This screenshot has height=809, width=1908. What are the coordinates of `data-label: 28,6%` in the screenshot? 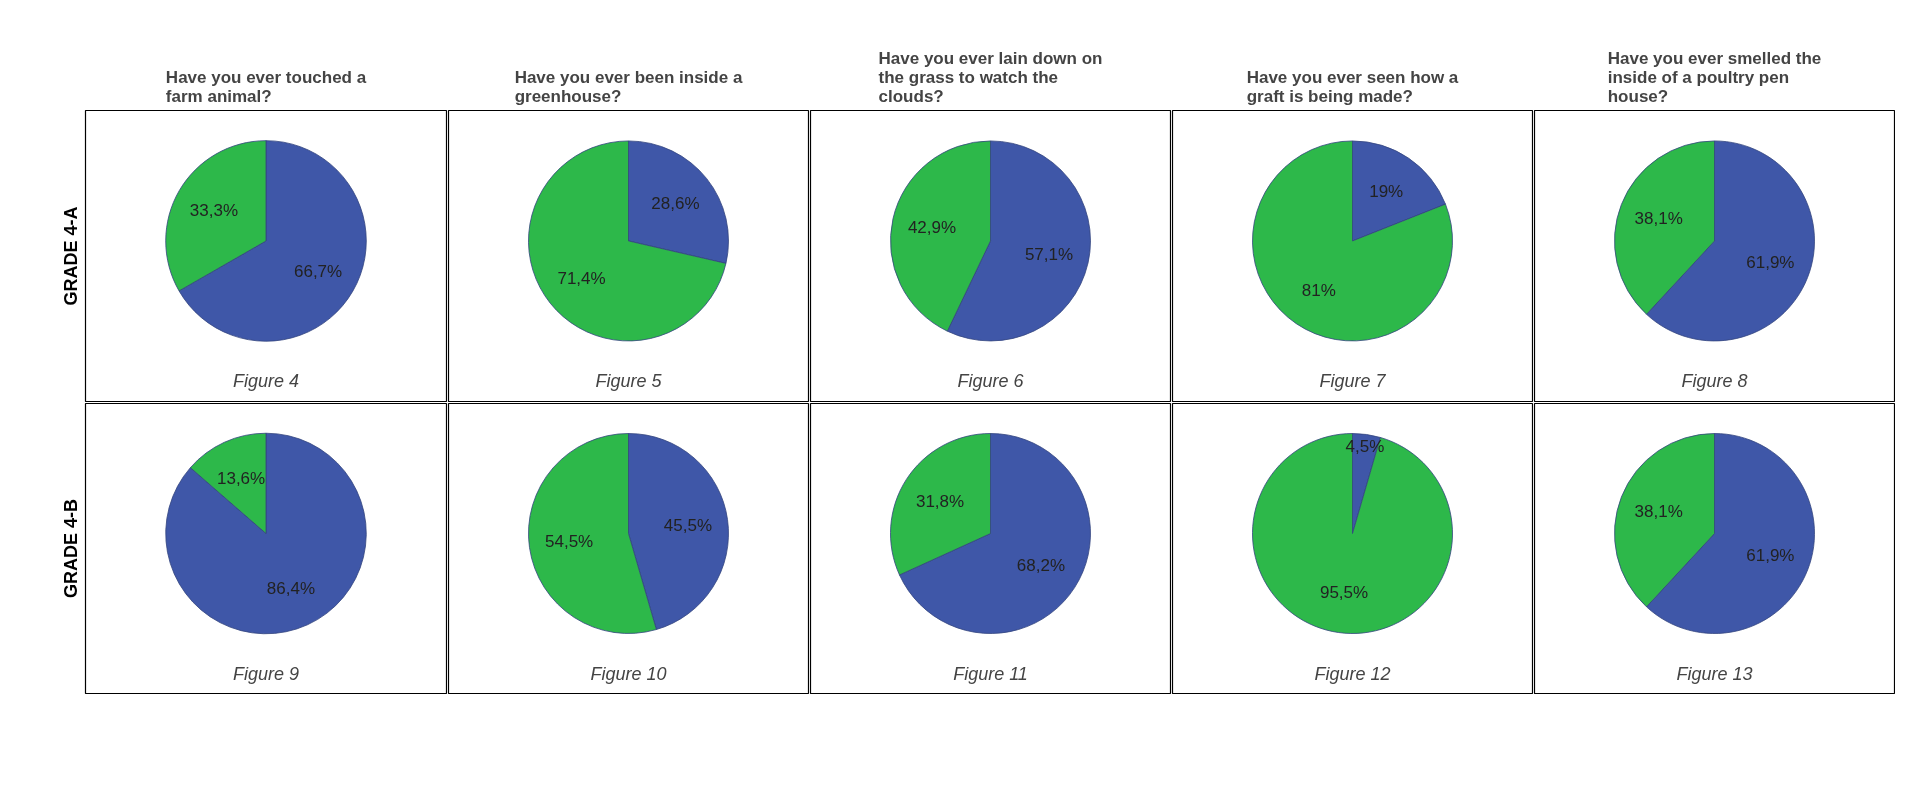 It's located at (675, 203).